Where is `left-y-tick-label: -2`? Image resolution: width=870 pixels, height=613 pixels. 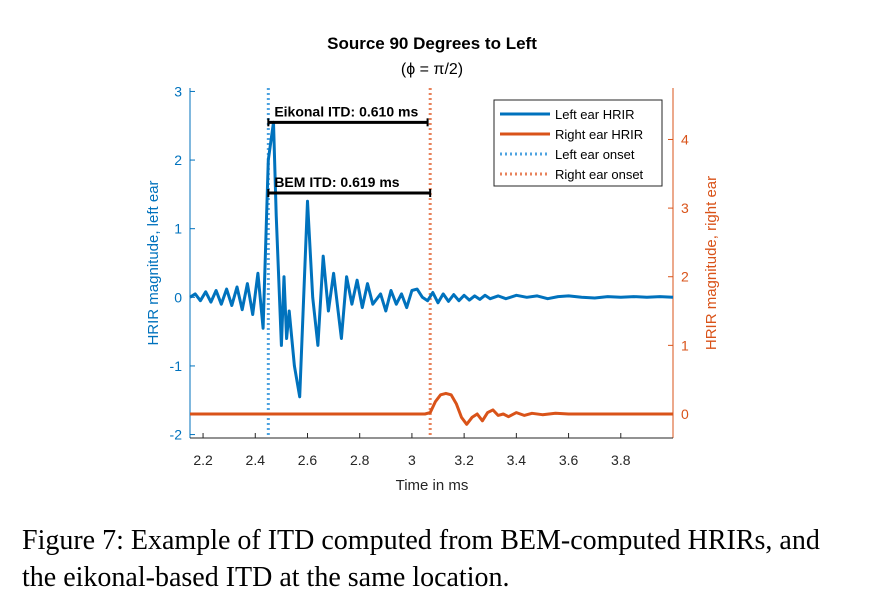
left-y-tick-label: -2 is located at coordinates (176, 435).